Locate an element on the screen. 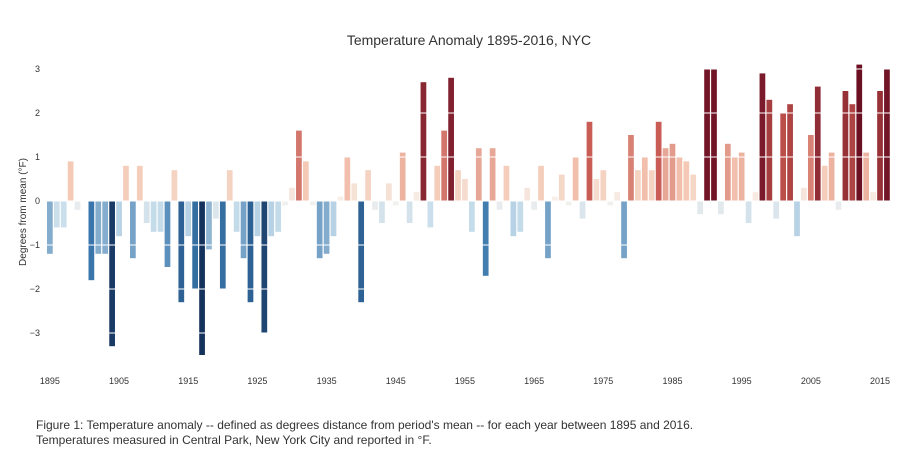 This screenshot has width=920, height=460. bar-2006 is located at coordinates (817, 143).